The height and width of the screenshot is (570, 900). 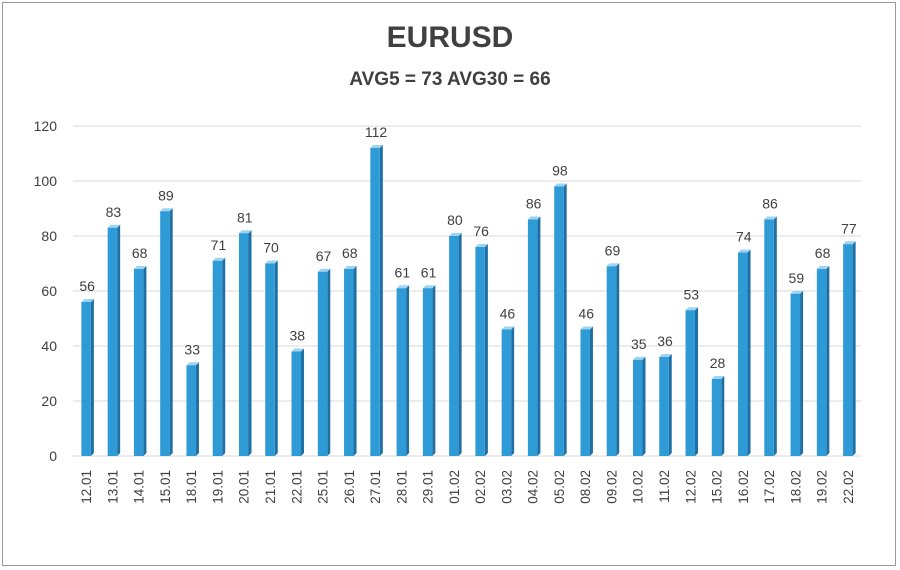 I want to click on x-tick-label: 02.02, so click(x=480, y=487).